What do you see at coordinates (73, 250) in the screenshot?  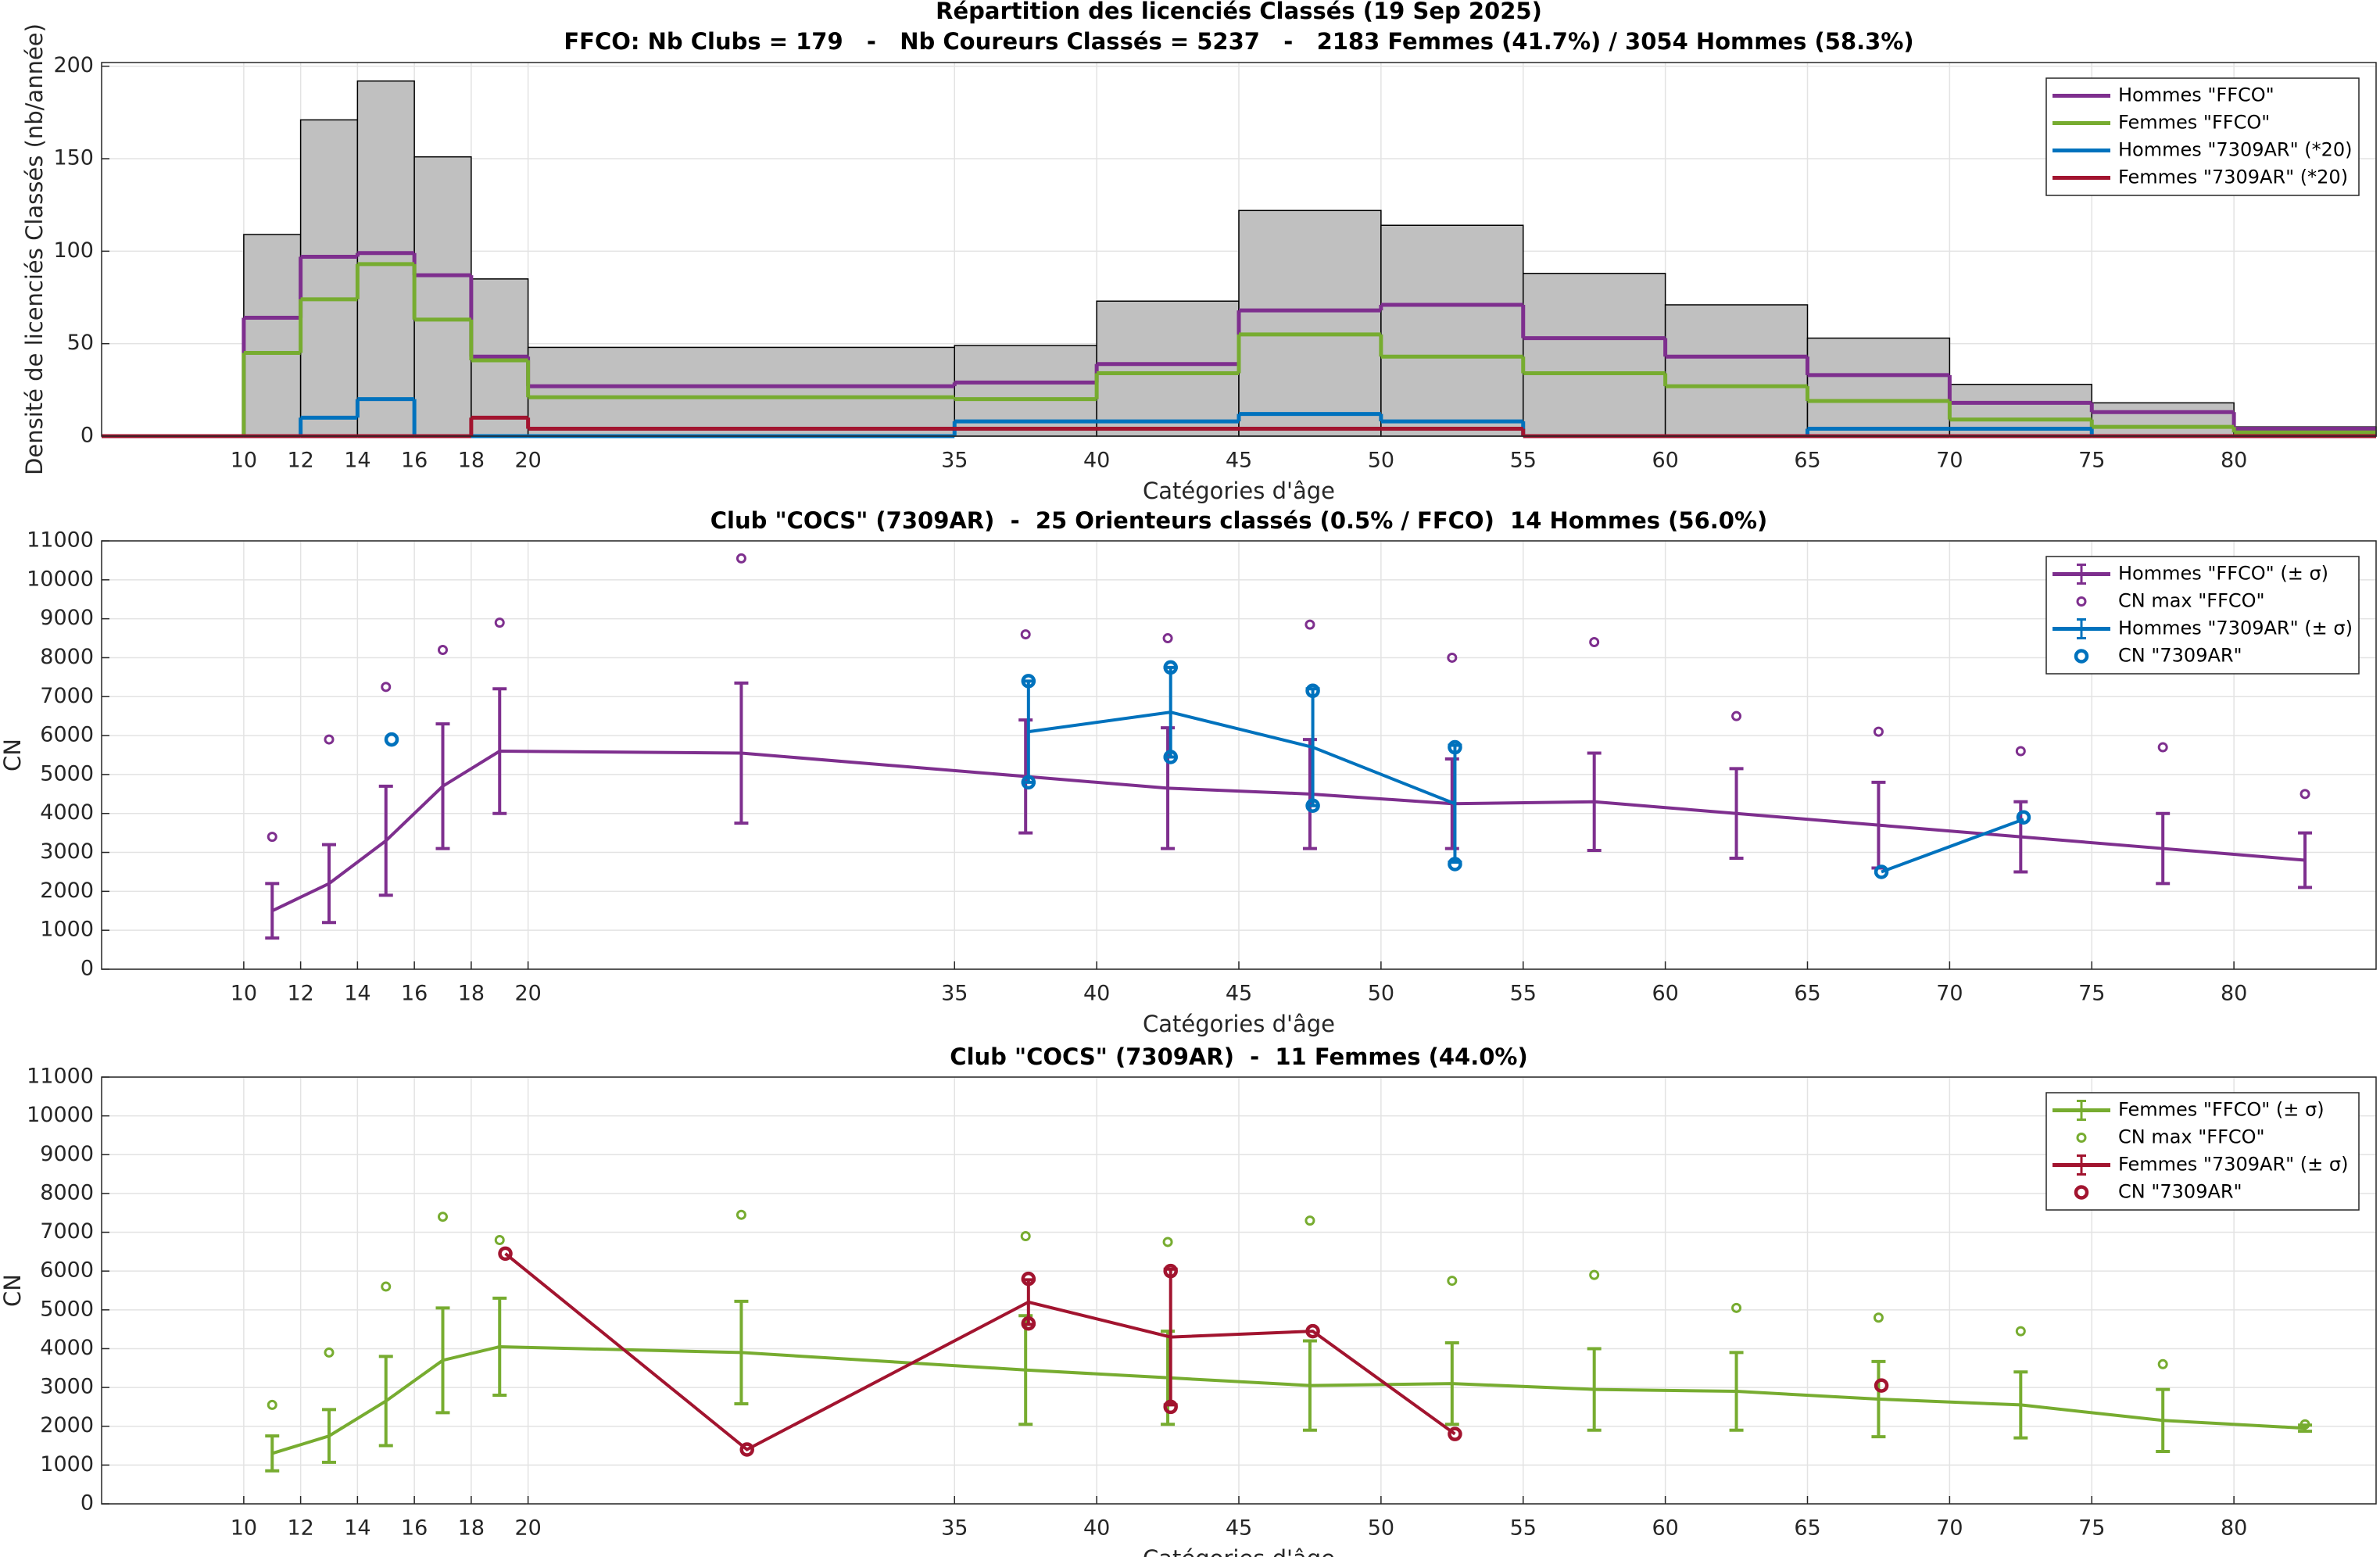 I see `y-tick-label: 100` at bounding box center [73, 250].